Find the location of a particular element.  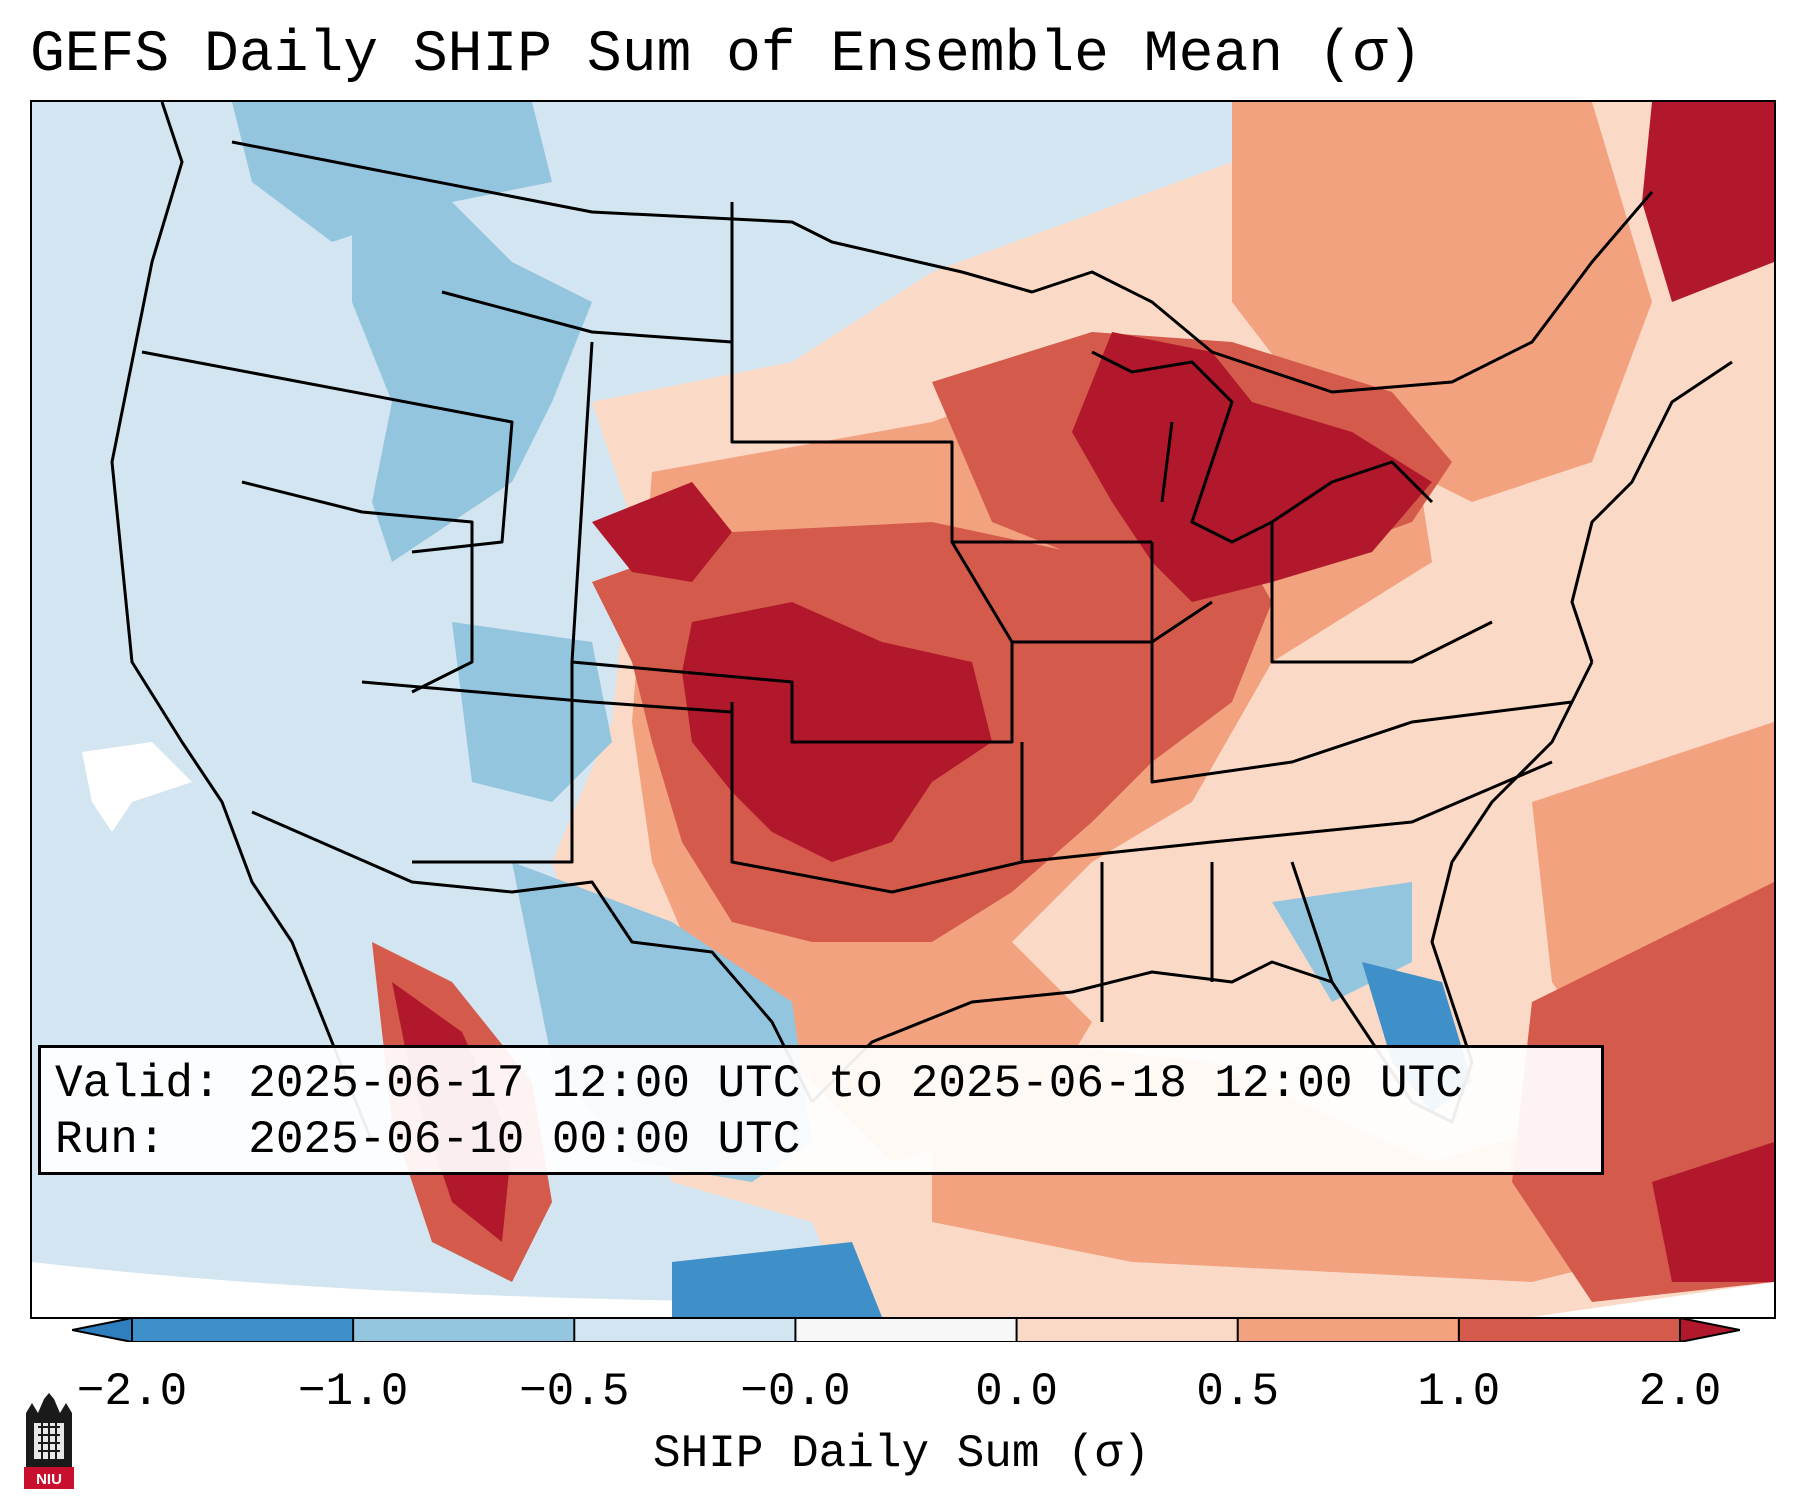

region-idaho-negative is located at coordinates (472, 372).